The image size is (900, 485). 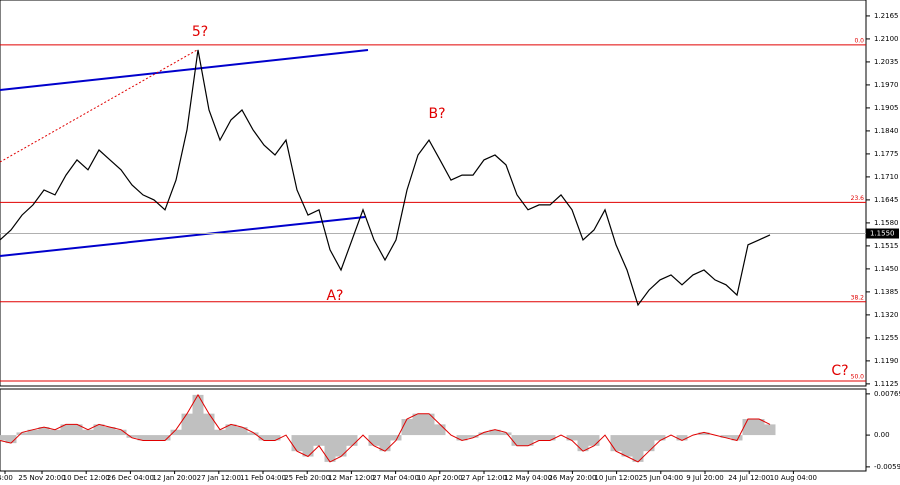 What do you see at coordinates (749, 478) in the screenshot?
I see `x-tick-label: 24 Jul 12:00` at bounding box center [749, 478].